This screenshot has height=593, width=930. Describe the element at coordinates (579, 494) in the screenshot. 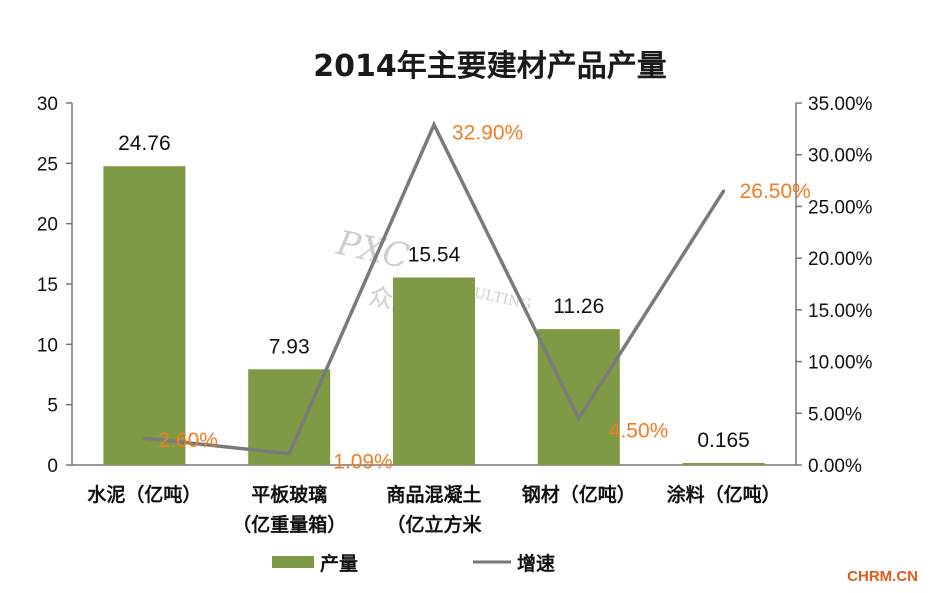

I see `category-label: 钢材（亿吨）` at that location.